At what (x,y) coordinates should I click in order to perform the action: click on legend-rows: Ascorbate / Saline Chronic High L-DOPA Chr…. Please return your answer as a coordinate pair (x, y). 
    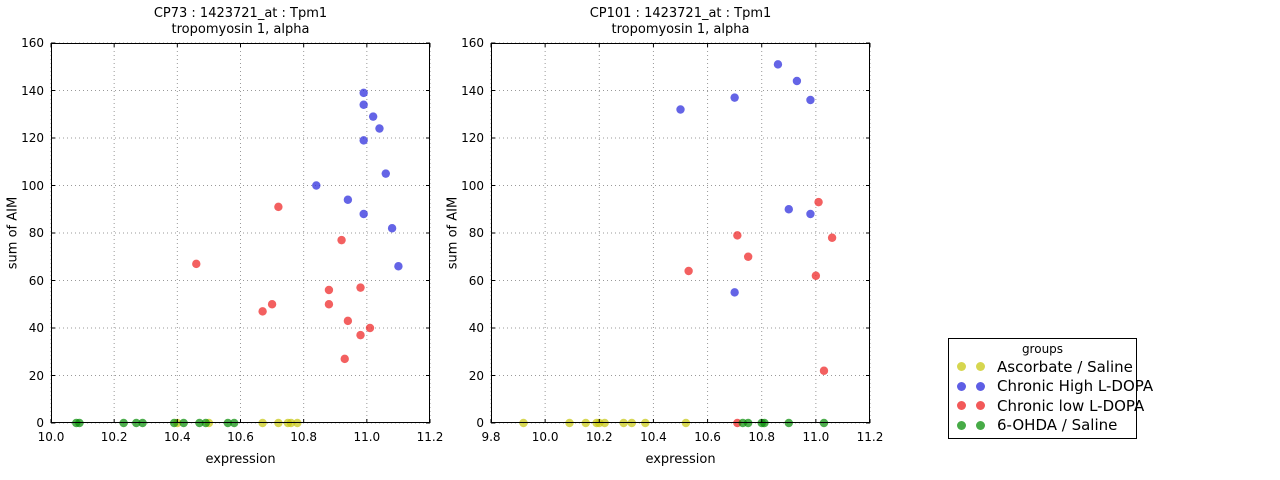
    Looking at the image, I should click on (1051, 396).